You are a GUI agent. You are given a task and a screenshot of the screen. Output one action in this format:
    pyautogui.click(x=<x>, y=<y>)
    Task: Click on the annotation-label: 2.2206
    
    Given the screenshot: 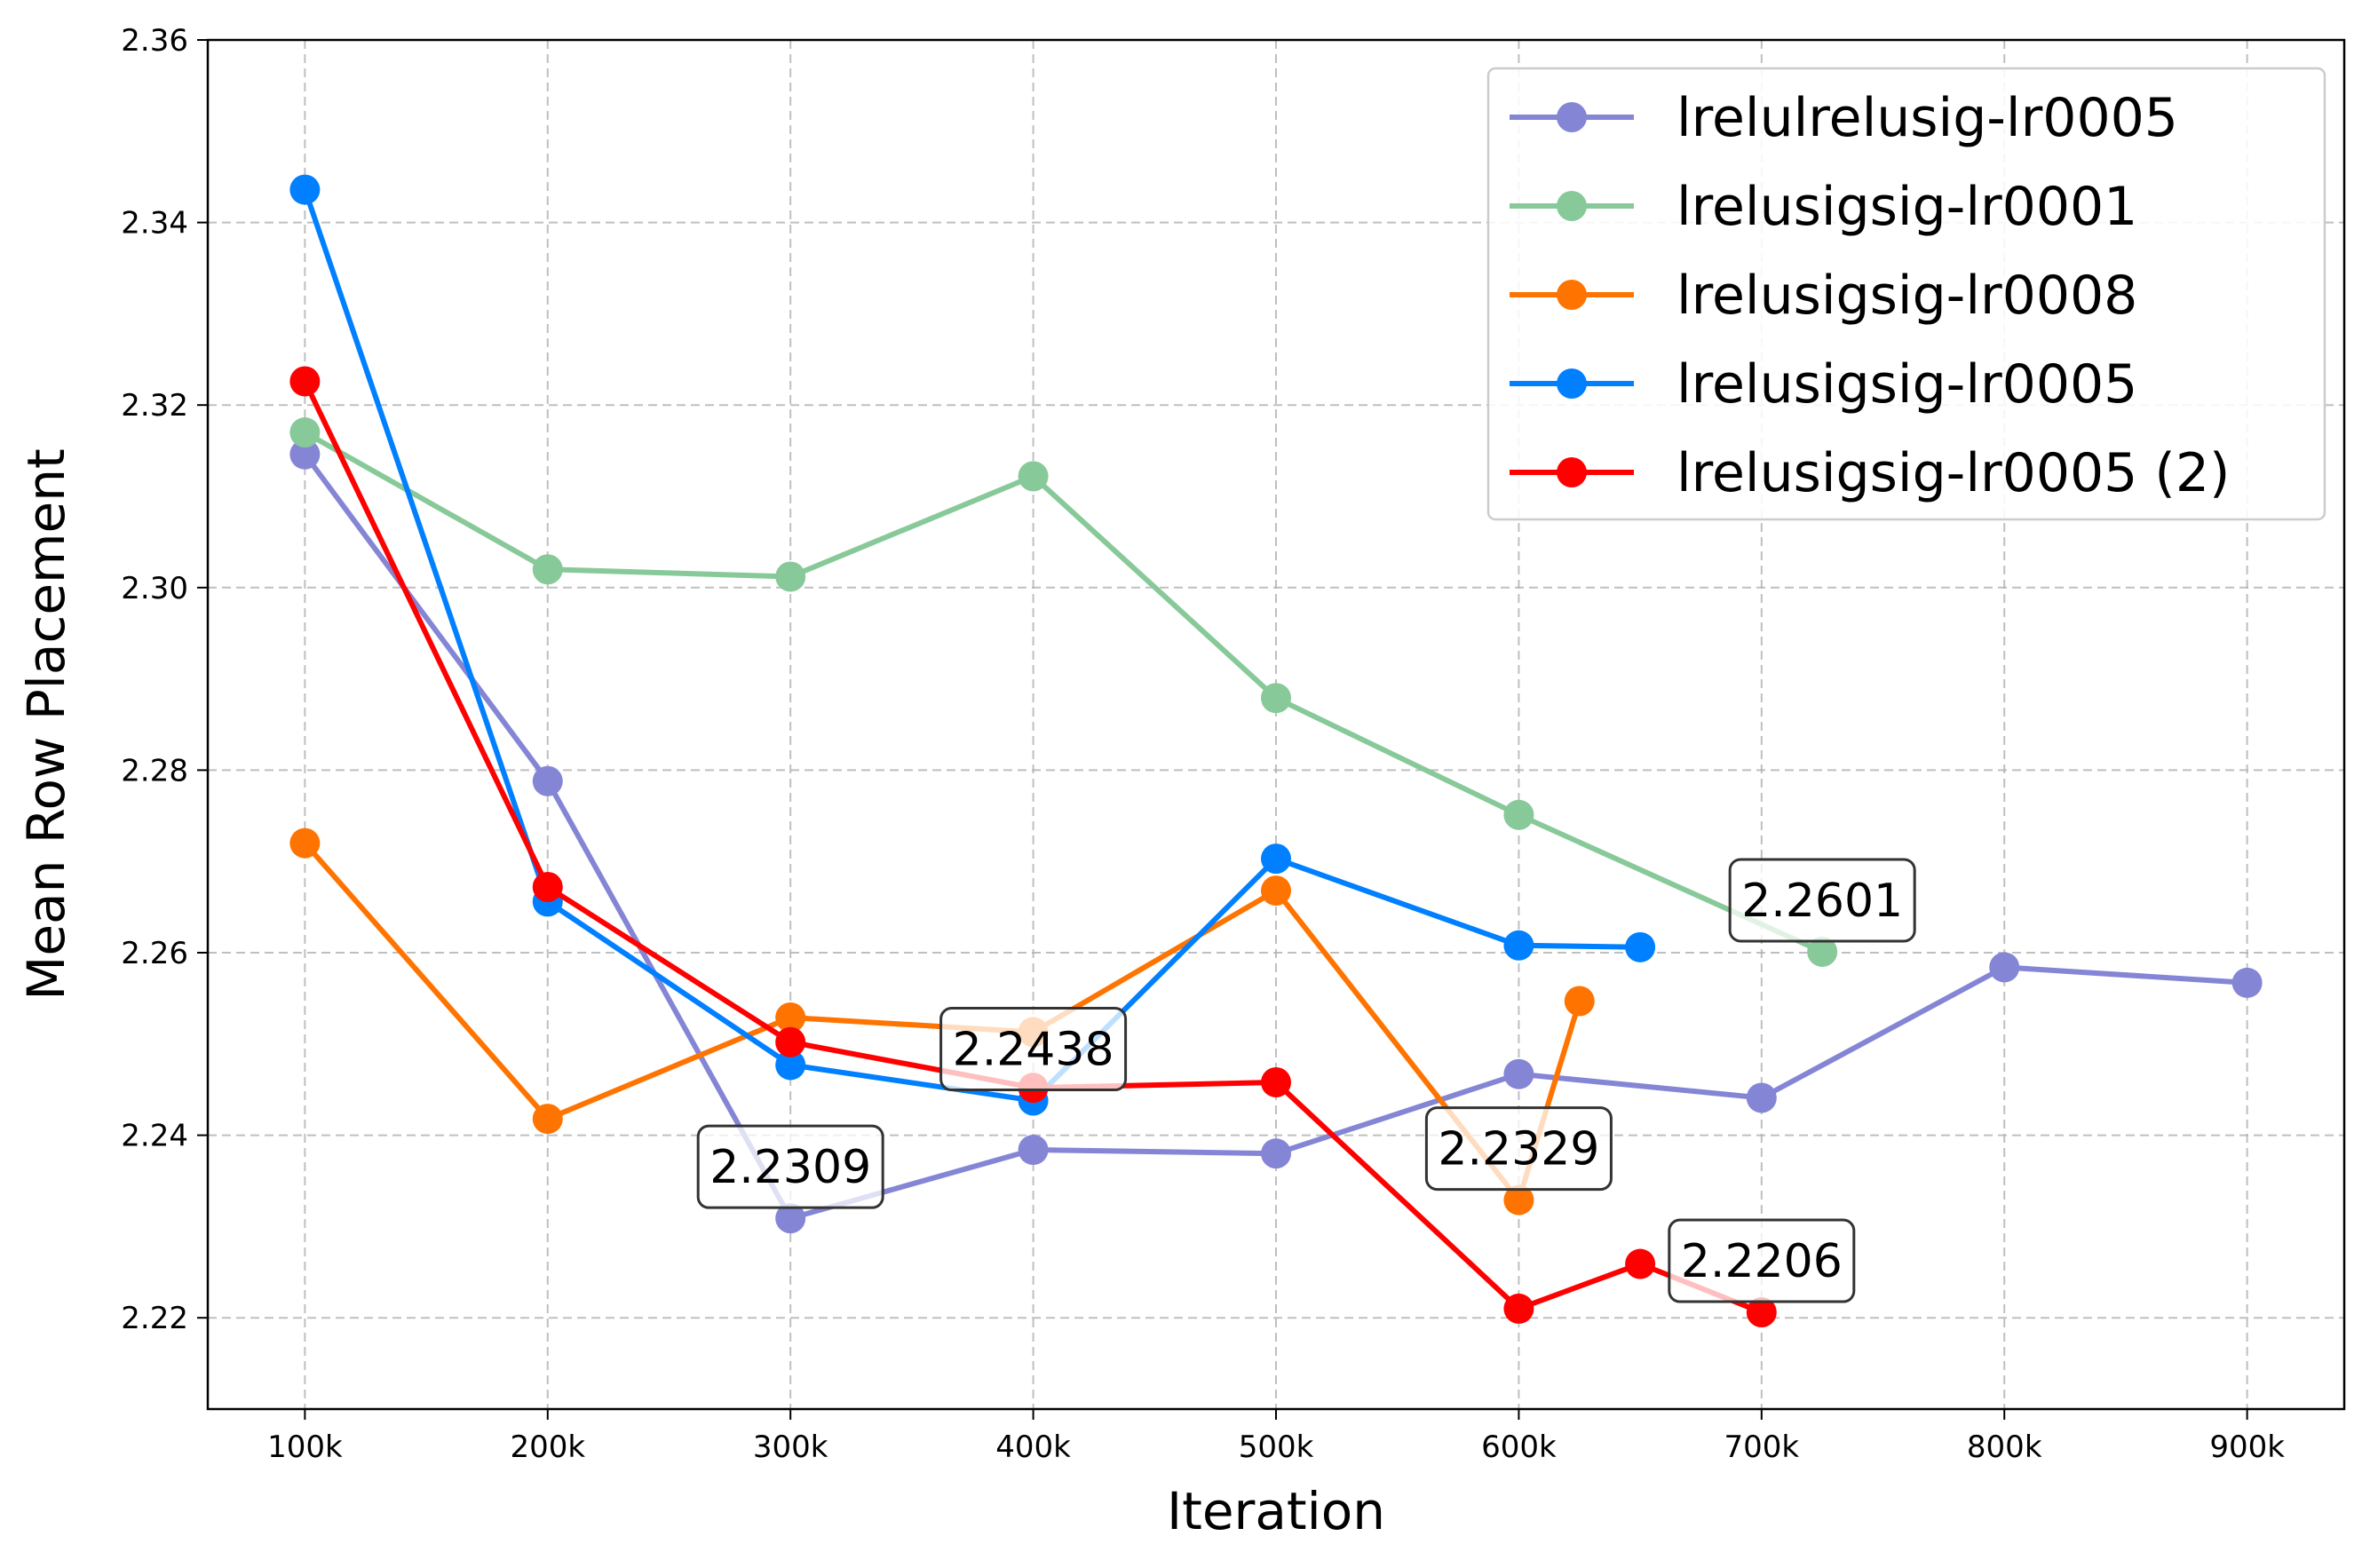 What is the action you would take?
    pyautogui.click(x=1762, y=1261)
    